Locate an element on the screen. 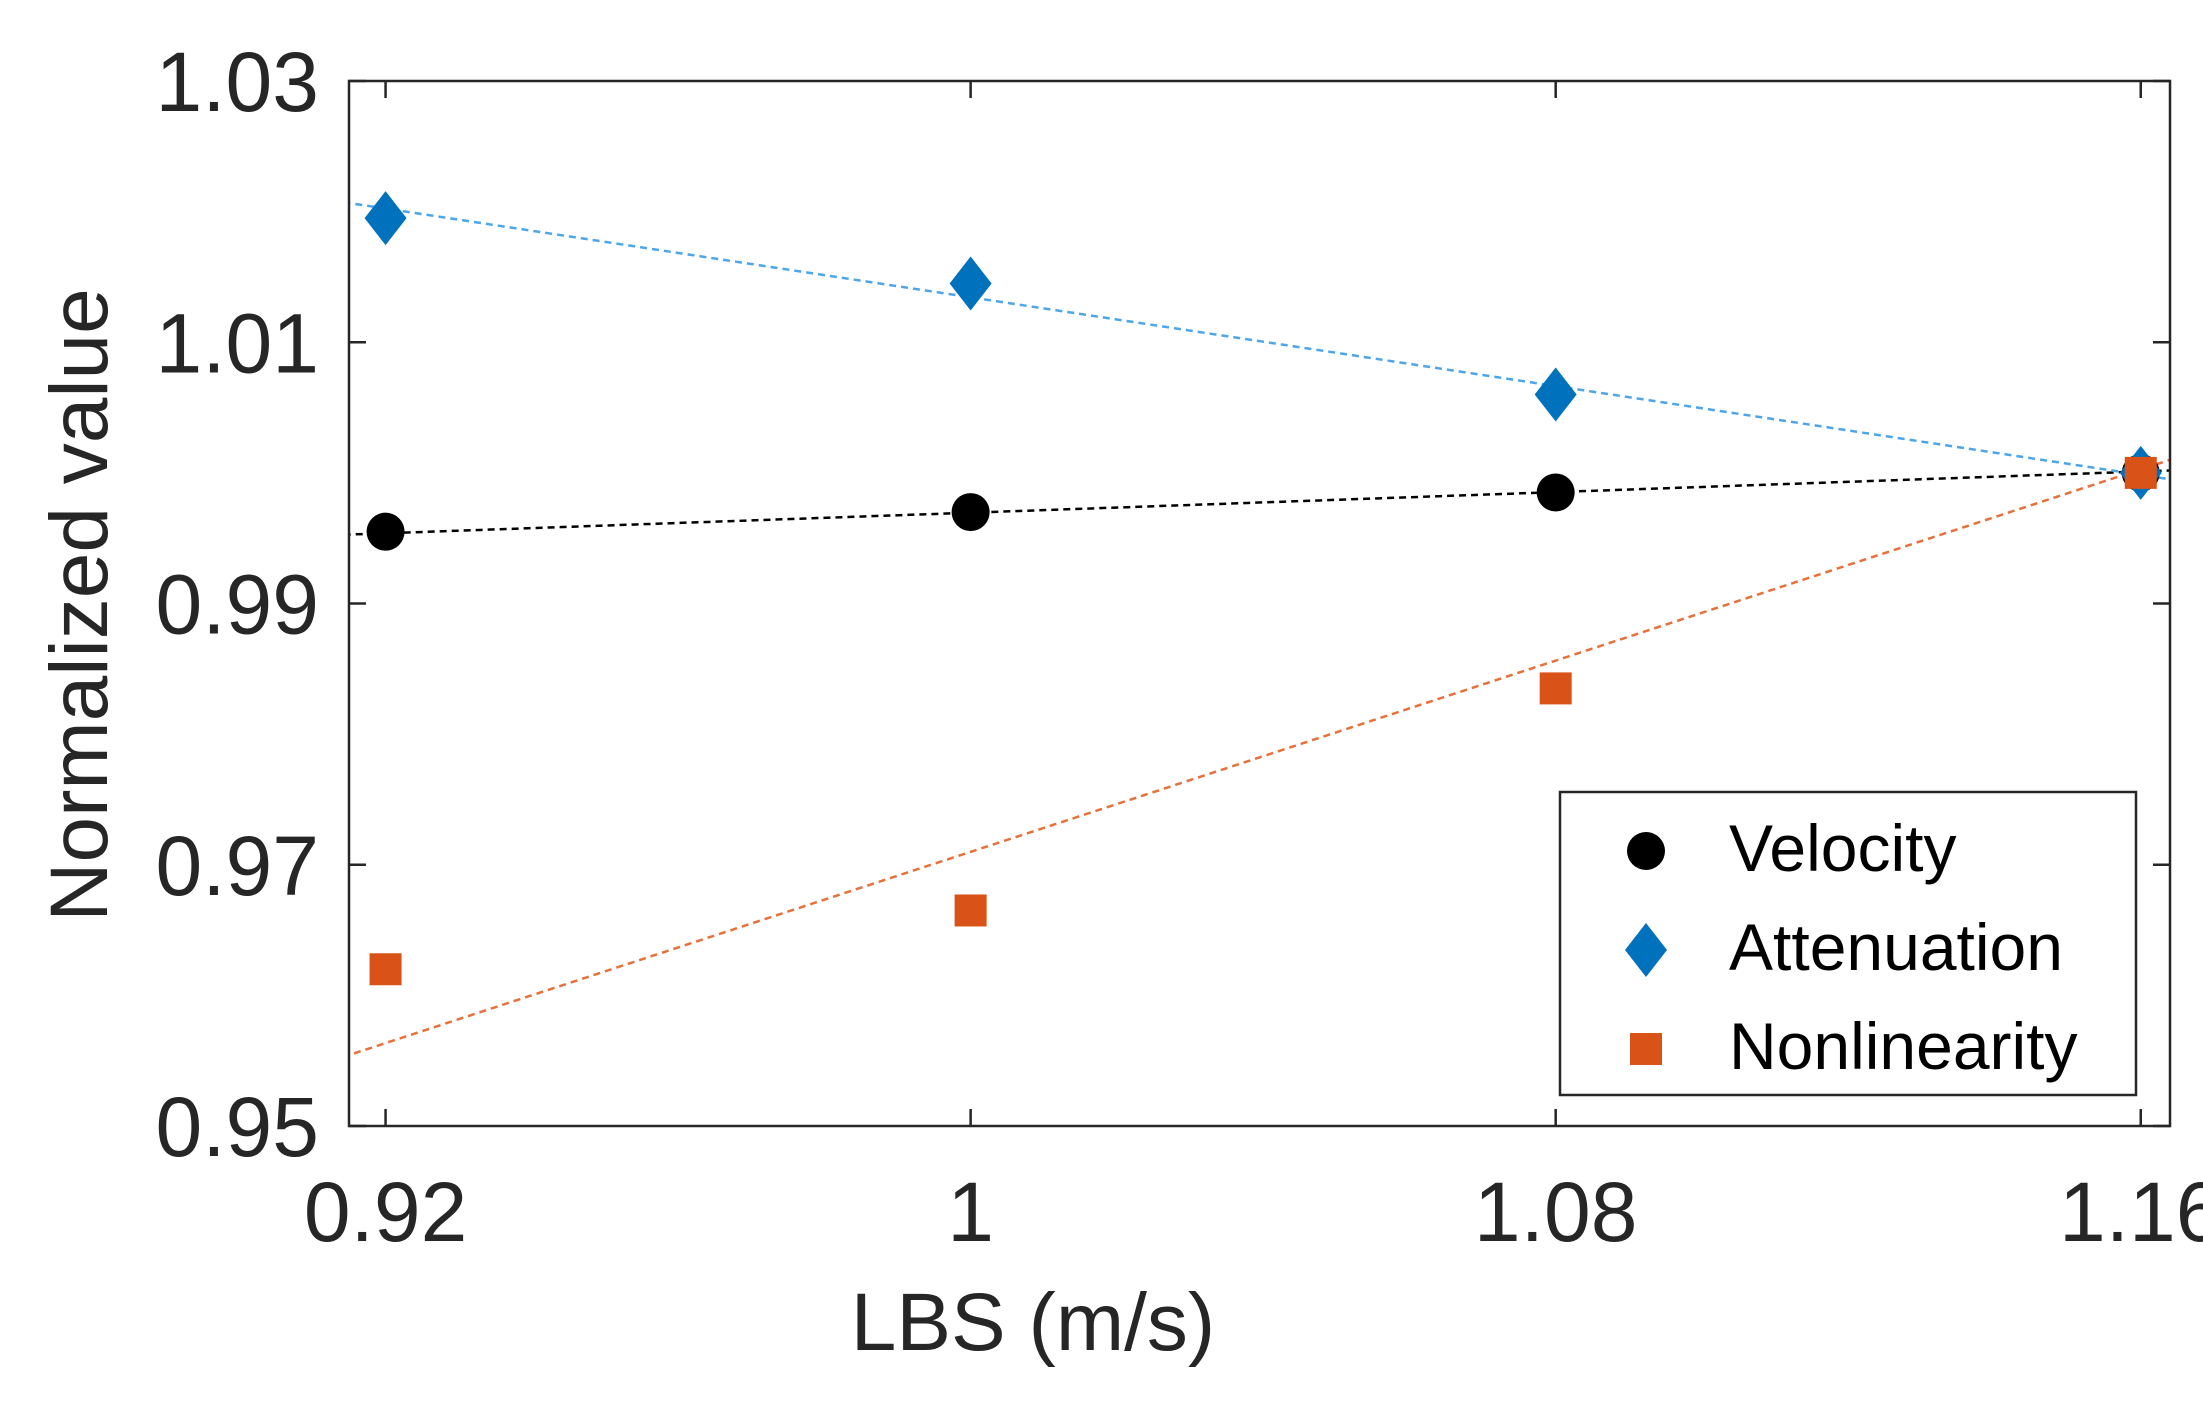 This screenshot has width=2203, height=1402. y-tick-label-1: 0.95 is located at coordinates (238, 1127).